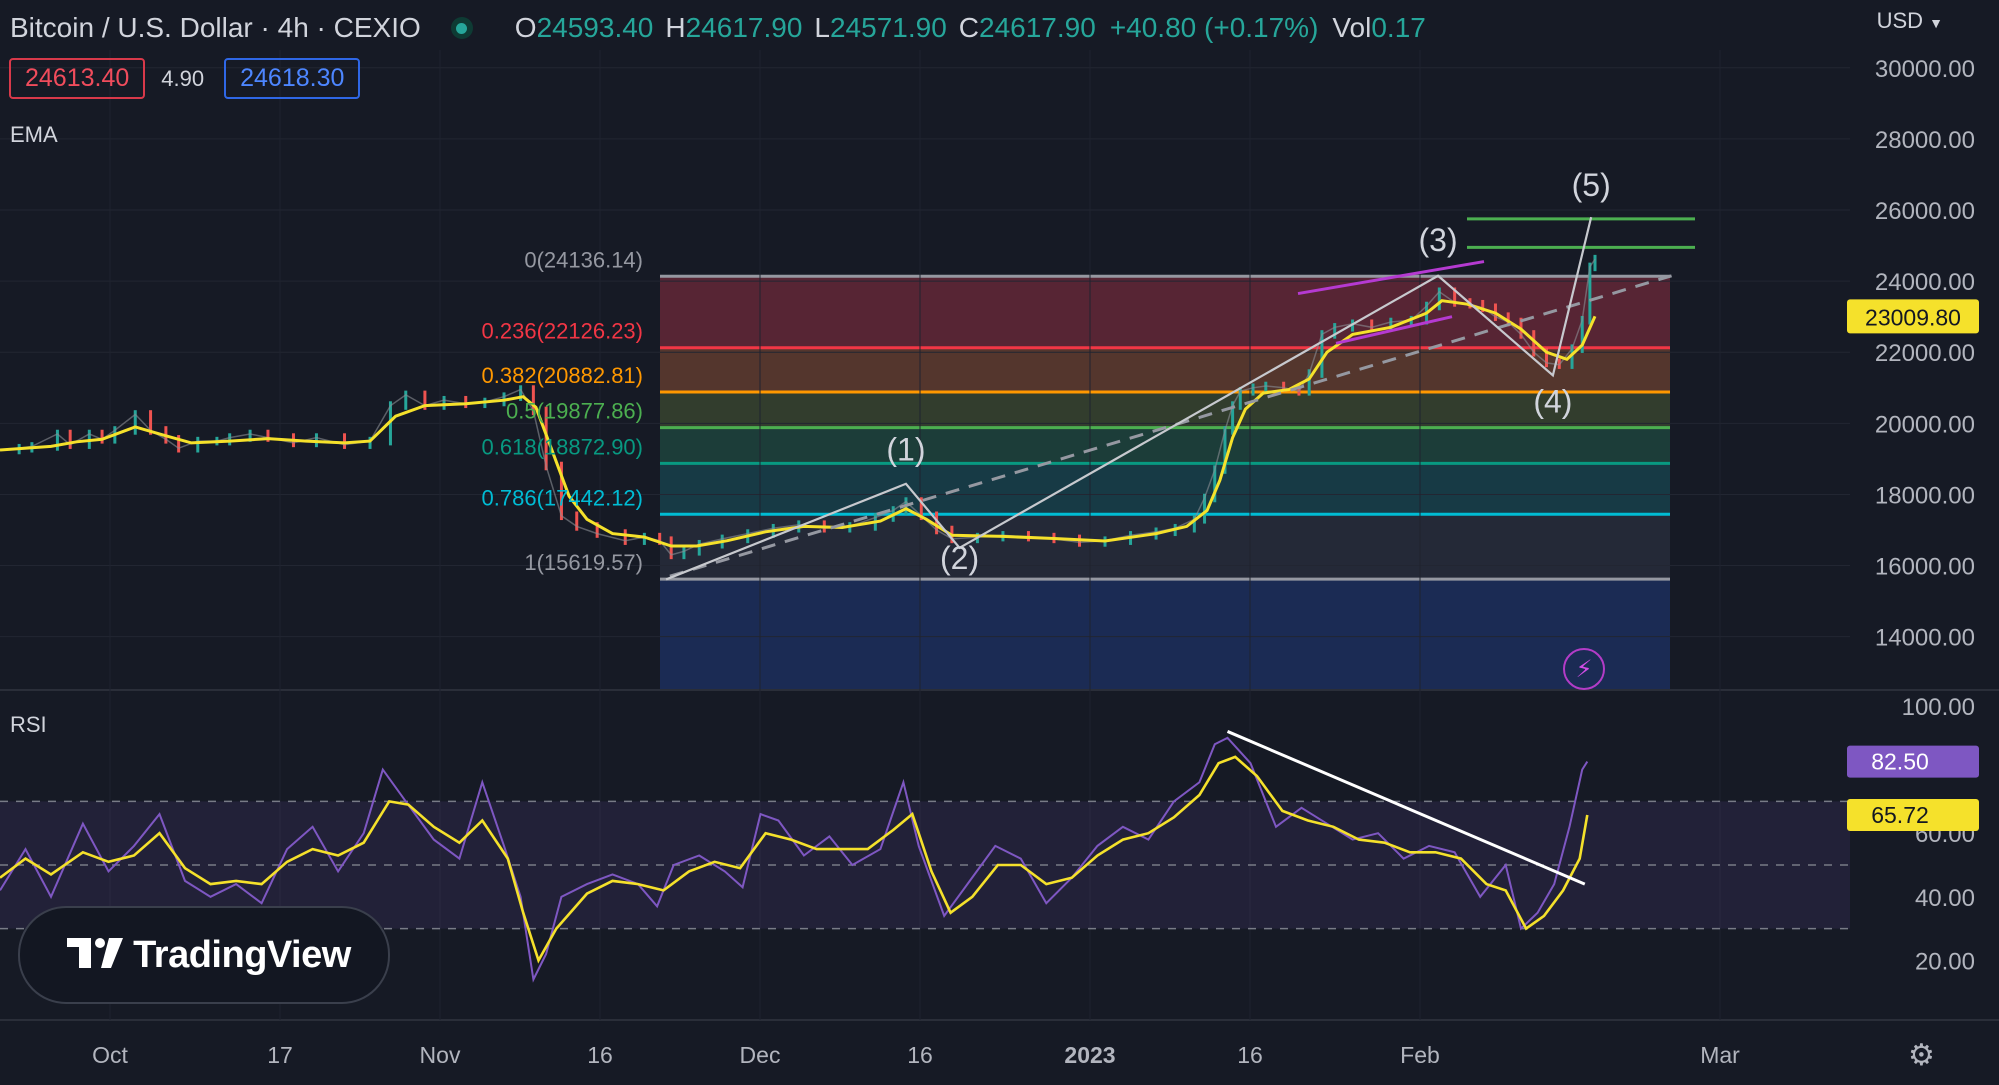 Image resolution: width=1999 pixels, height=1085 pixels. Describe the element at coordinates (1925, 424) in the screenshot. I see `price-tick-label: 20000.00` at that location.